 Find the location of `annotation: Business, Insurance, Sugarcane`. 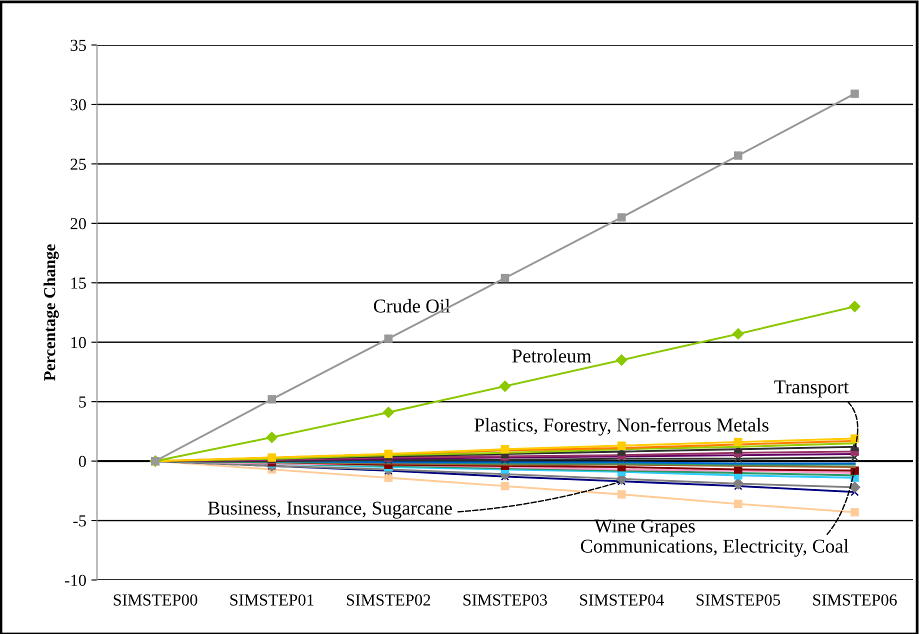

annotation: Business, Insurance, Sugarcane is located at coordinates (330, 510).